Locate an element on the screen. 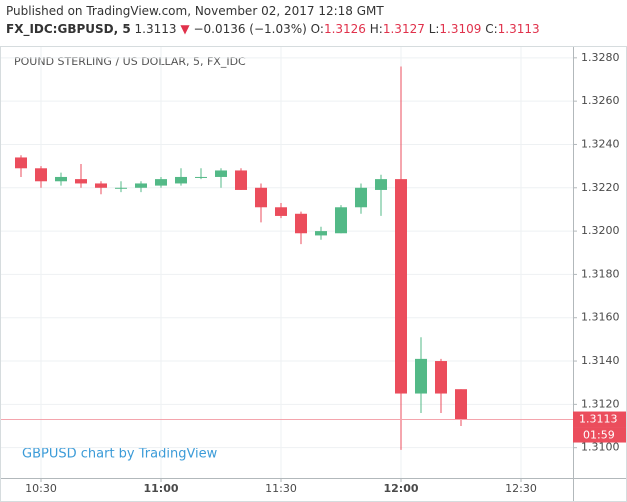  y-tick-label: 1.3260 is located at coordinates (600, 100).